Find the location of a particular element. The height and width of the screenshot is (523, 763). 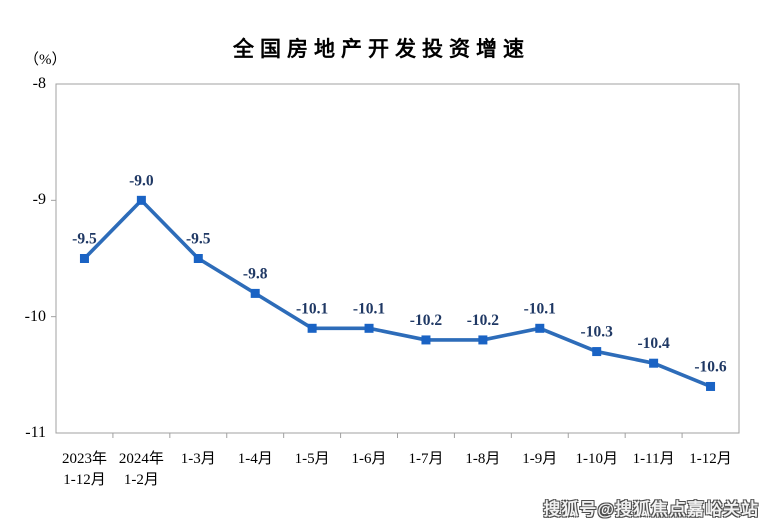

y-tick-label: -10 is located at coordinates (35, 316).